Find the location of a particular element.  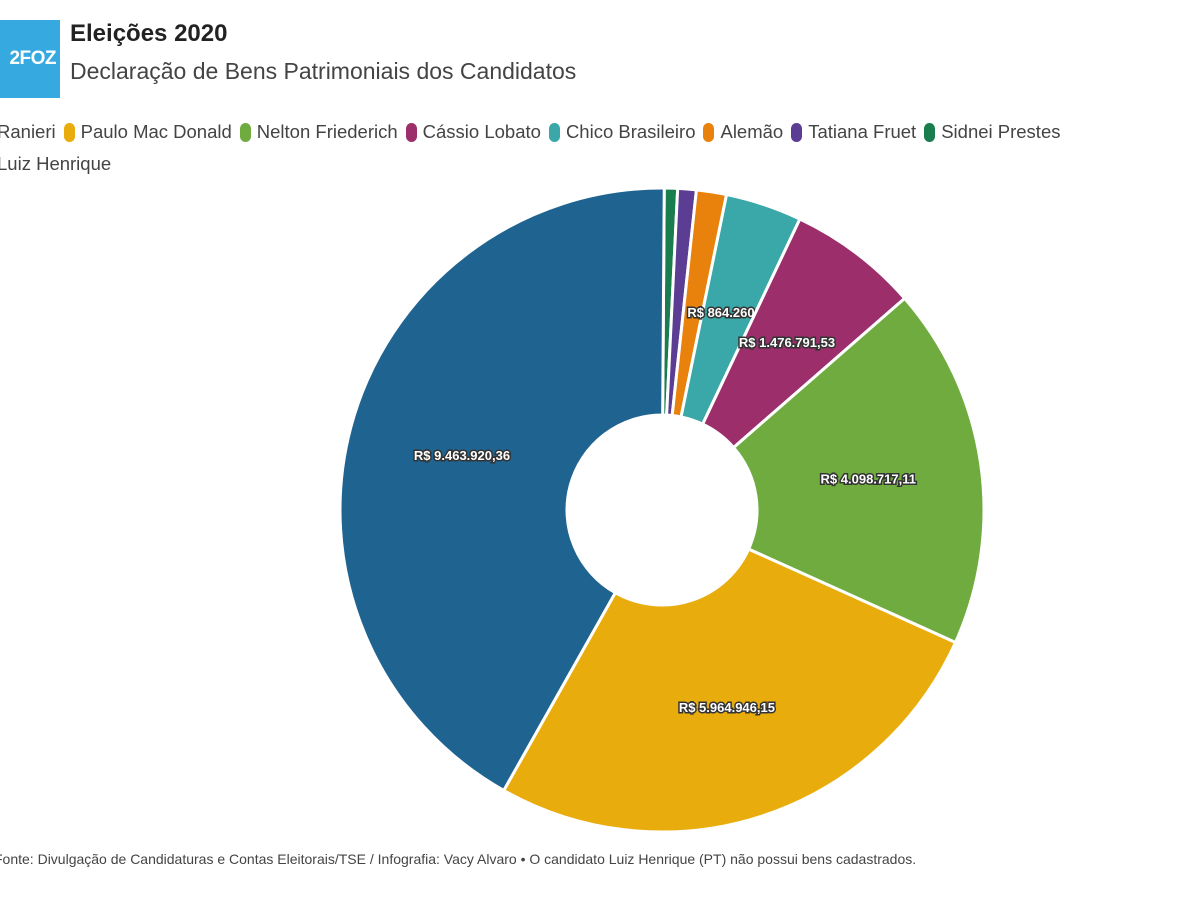

legend-item: Alemão is located at coordinates (743, 132).